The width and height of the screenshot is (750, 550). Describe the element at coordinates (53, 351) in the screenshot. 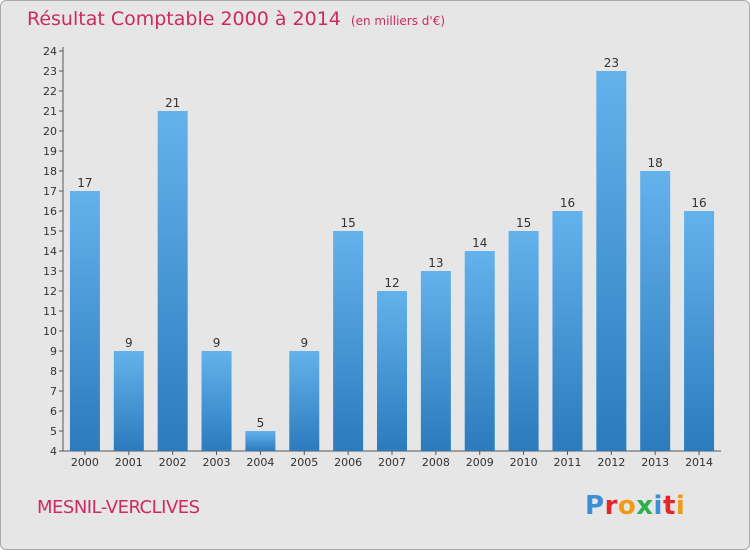

I see `y-tick-label: 9` at that location.